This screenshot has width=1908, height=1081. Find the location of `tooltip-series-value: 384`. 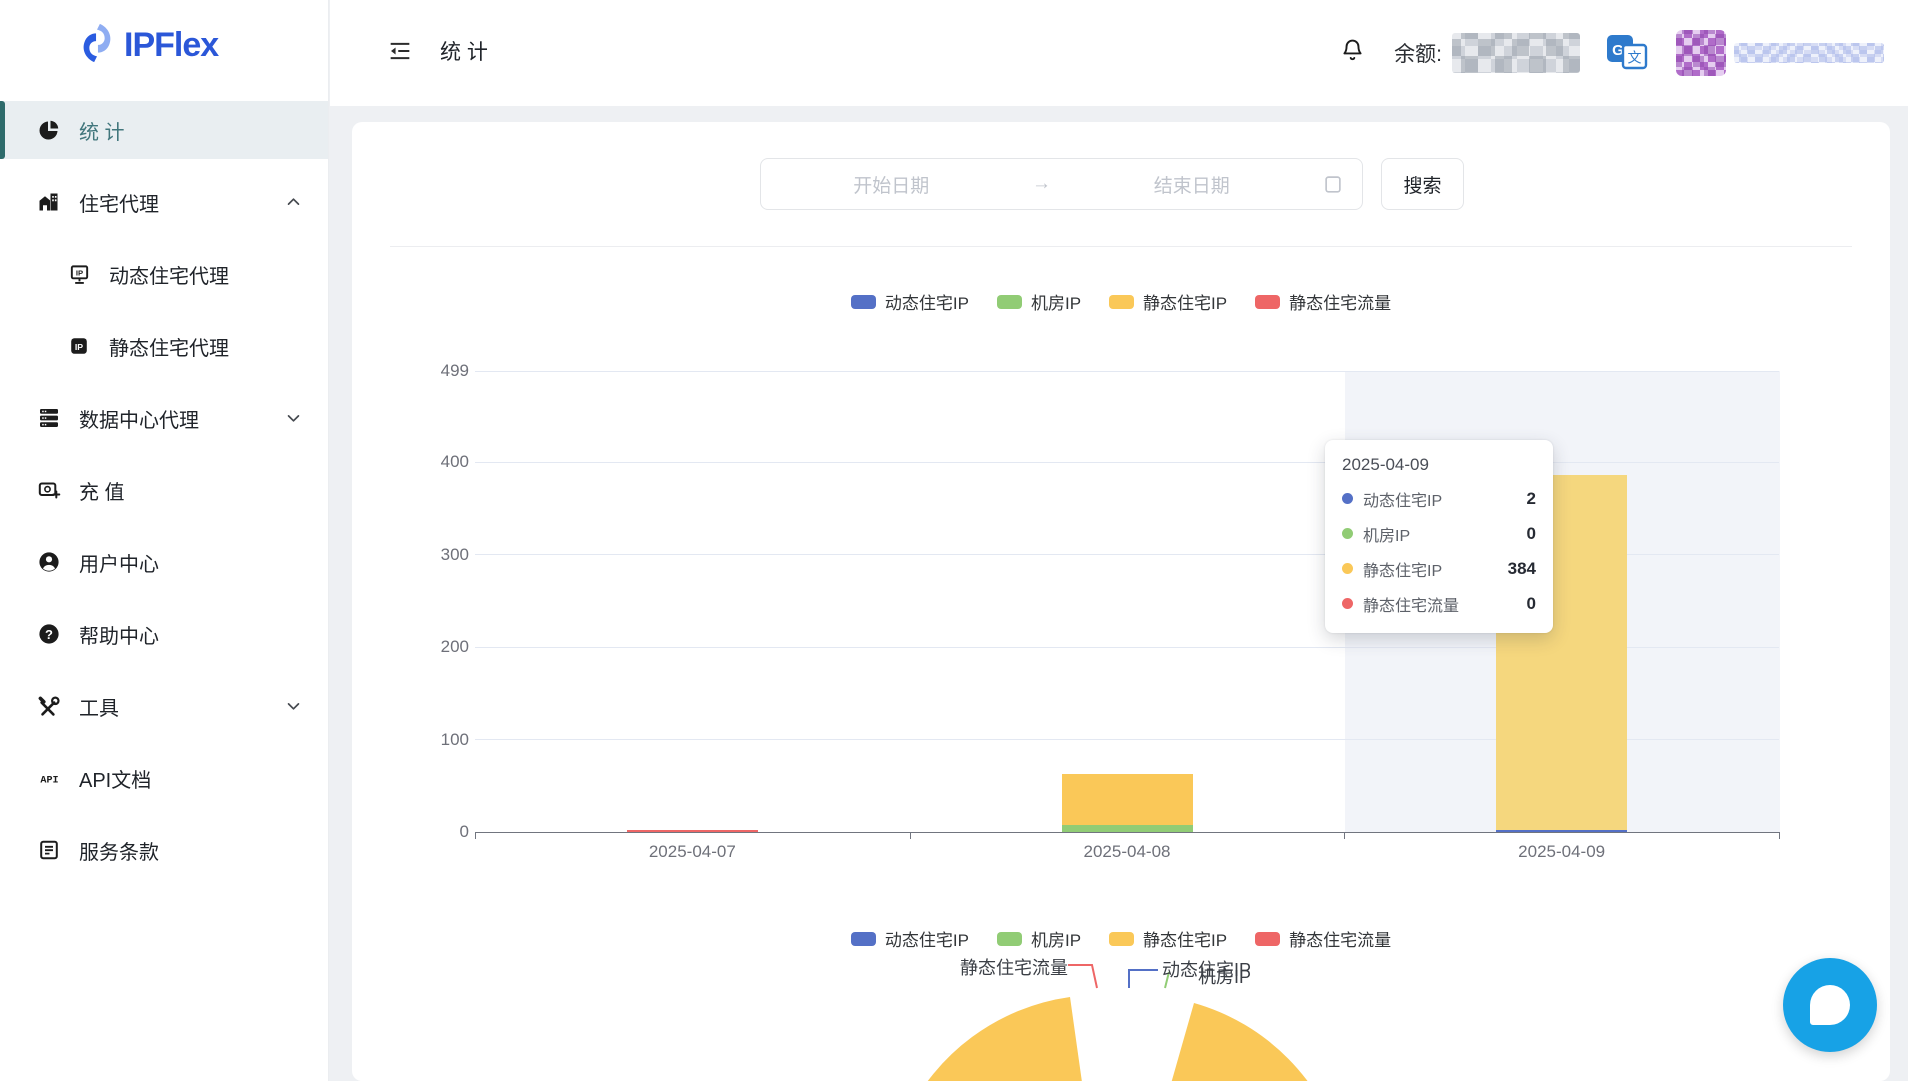

tooltip-series-value: 384 is located at coordinates (1521, 568).